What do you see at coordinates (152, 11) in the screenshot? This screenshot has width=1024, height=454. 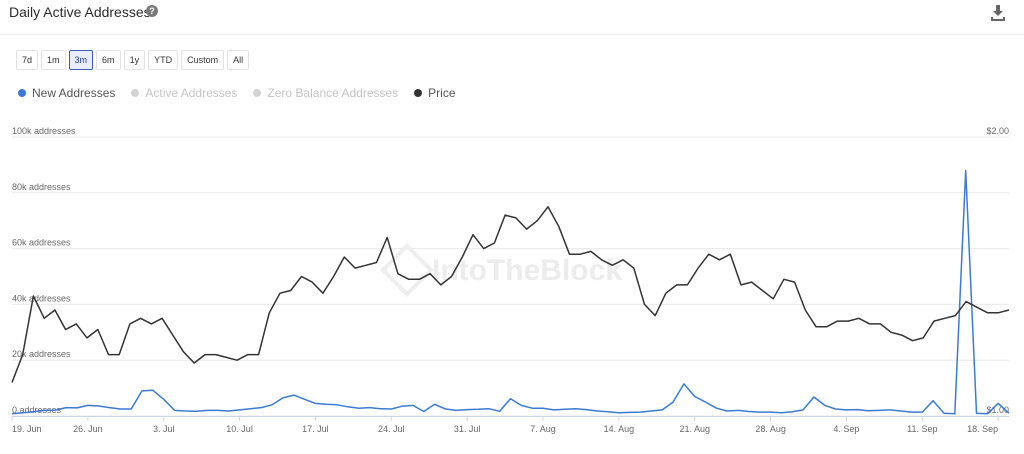 I see `question-icon: ?` at bounding box center [152, 11].